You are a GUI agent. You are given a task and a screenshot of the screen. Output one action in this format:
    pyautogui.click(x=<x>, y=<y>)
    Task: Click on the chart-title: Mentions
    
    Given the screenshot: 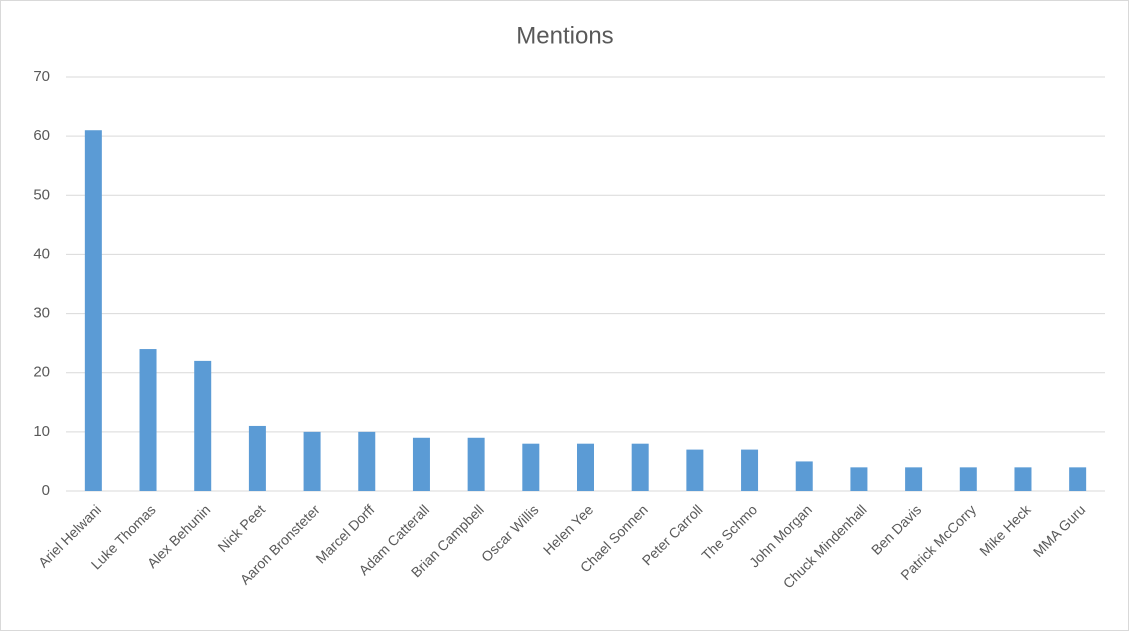 What is the action you would take?
    pyautogui.click(x=564, y=35)
    